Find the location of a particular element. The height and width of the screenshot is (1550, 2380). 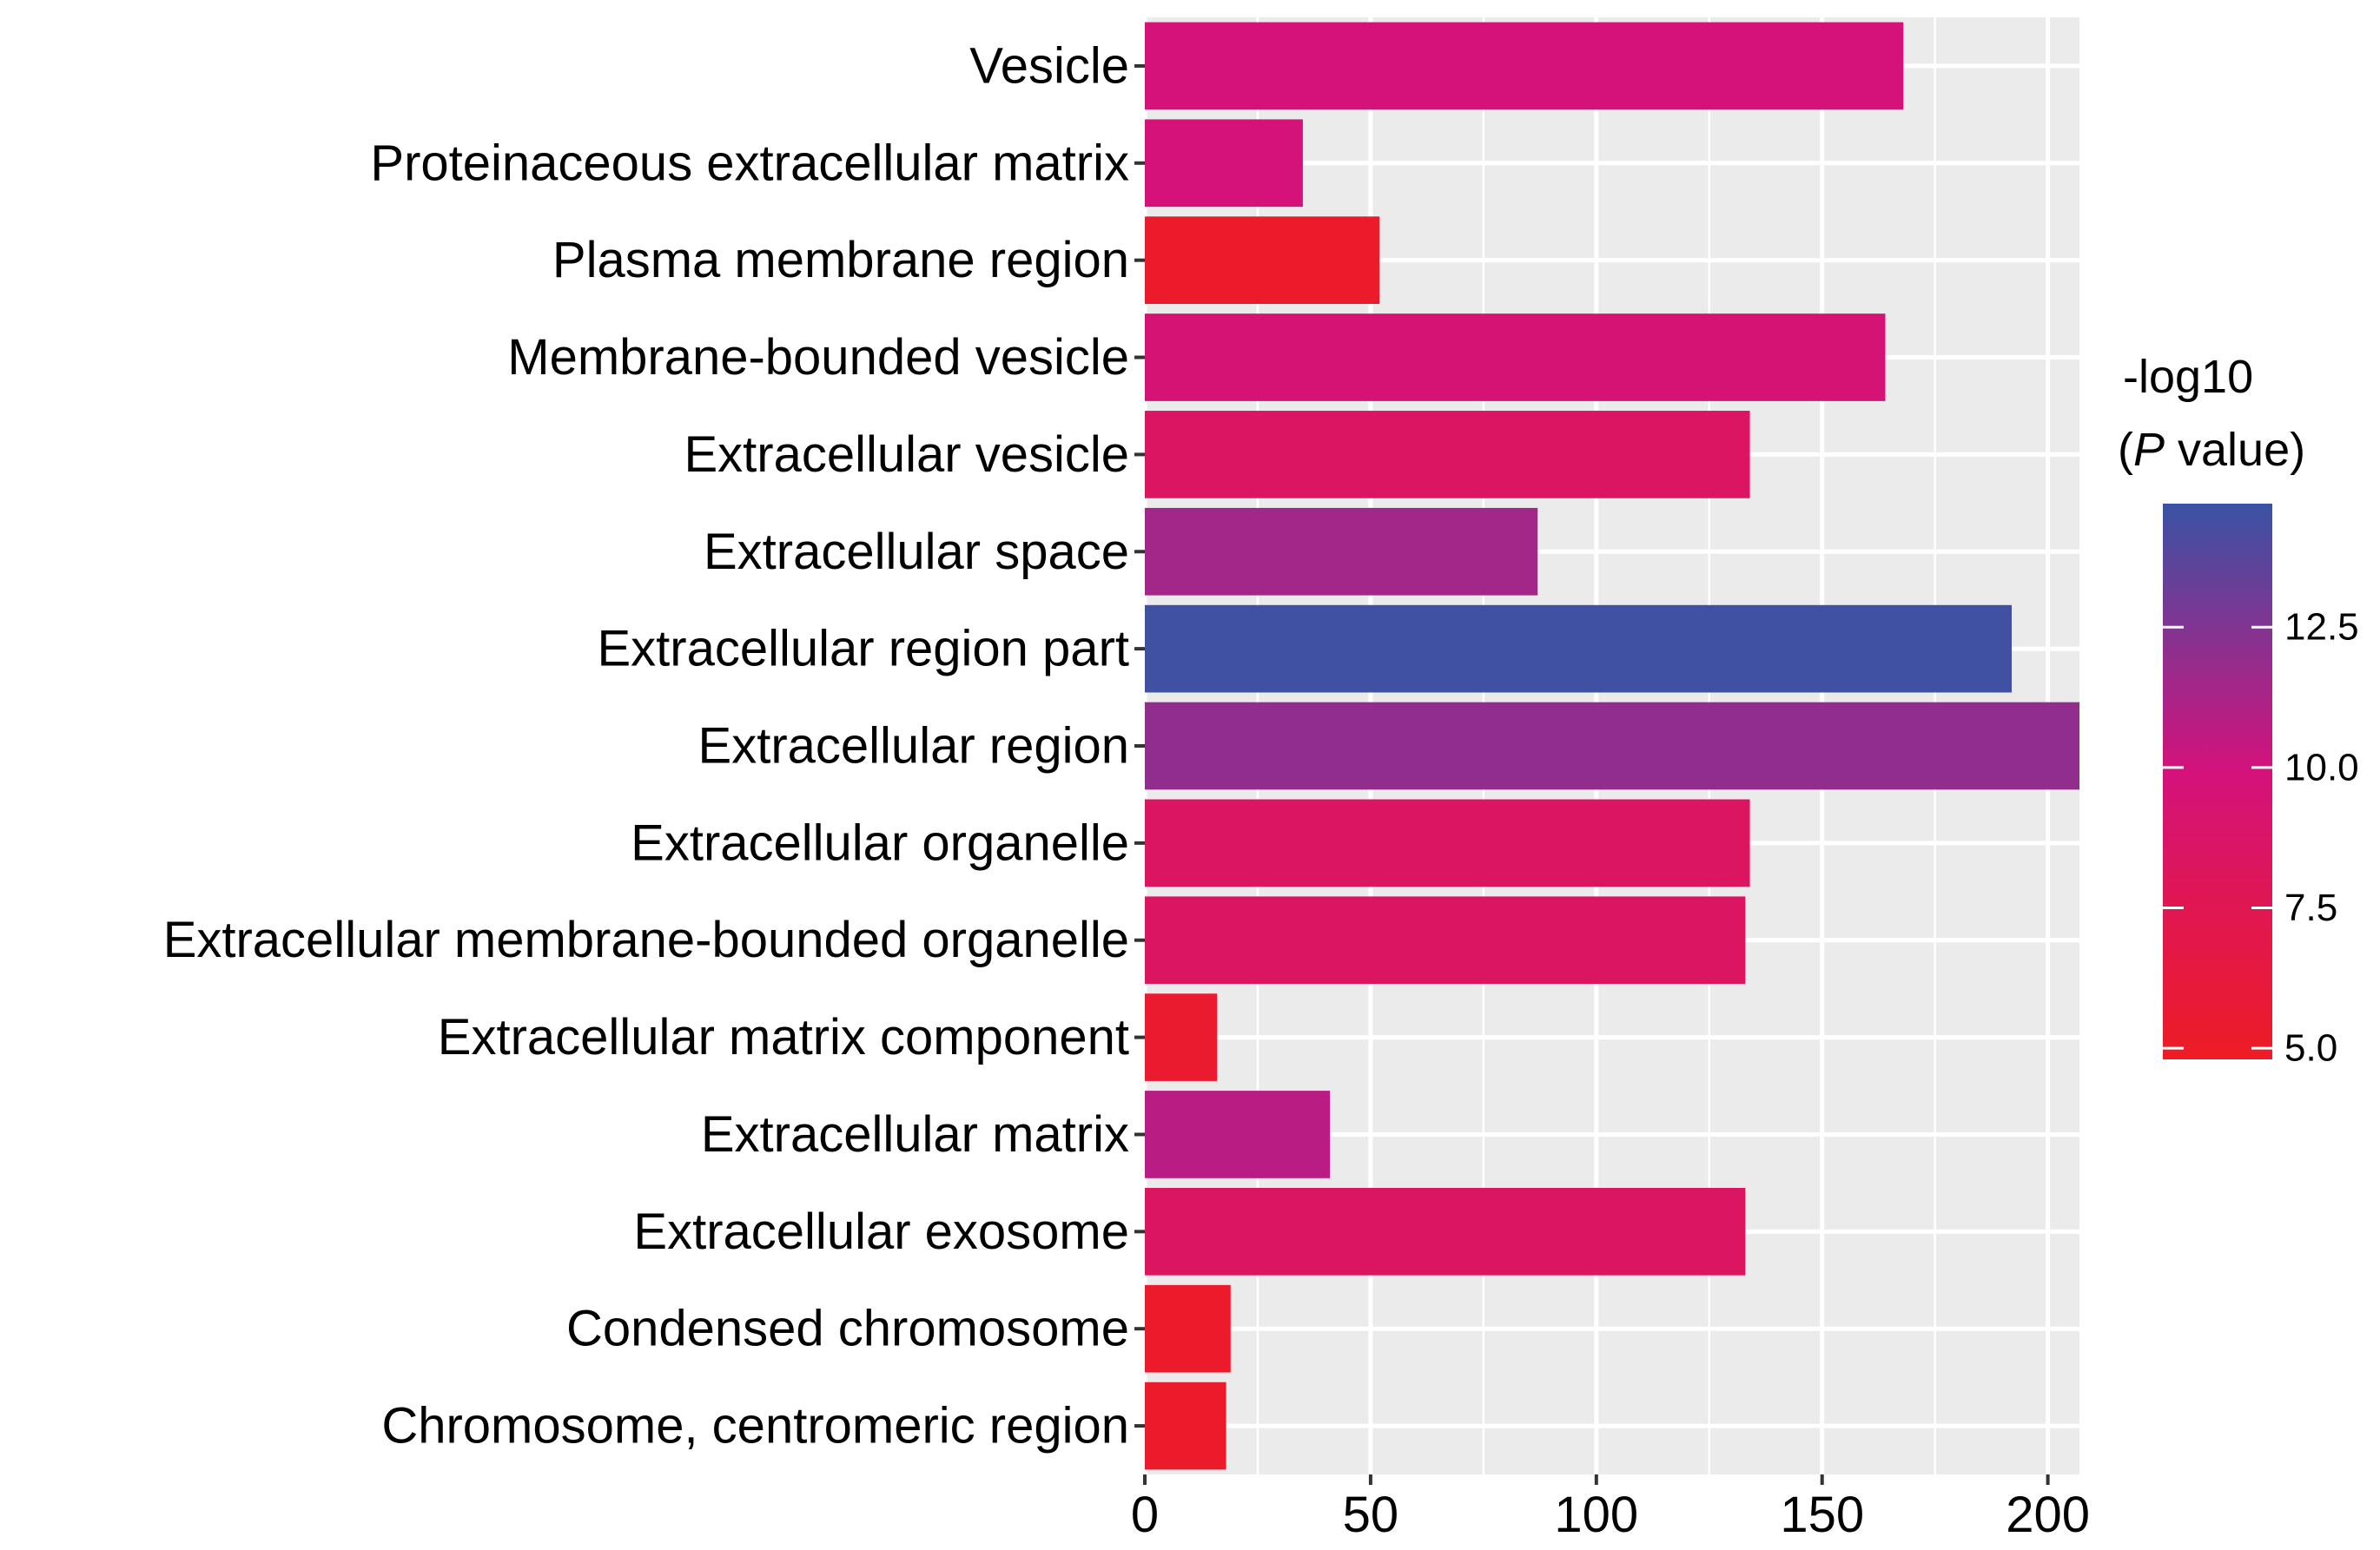

legend-tick-label: 5.0 is located at coordinates (2310, 1048).